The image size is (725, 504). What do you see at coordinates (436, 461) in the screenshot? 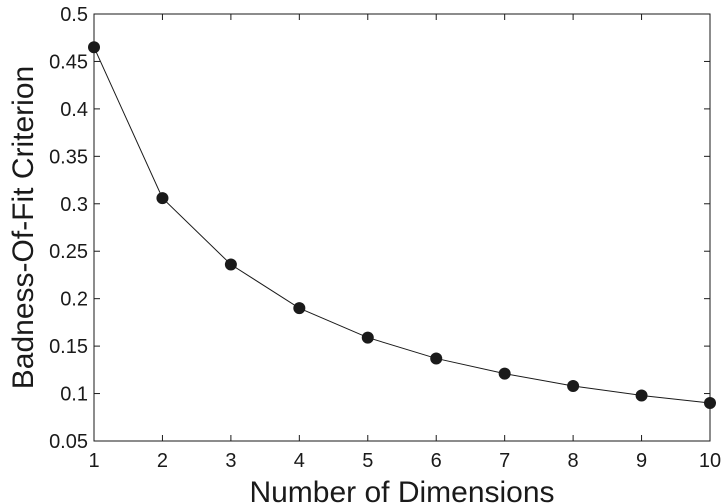
I see `x-tick-label: 6` at bounding box center [436, 461].